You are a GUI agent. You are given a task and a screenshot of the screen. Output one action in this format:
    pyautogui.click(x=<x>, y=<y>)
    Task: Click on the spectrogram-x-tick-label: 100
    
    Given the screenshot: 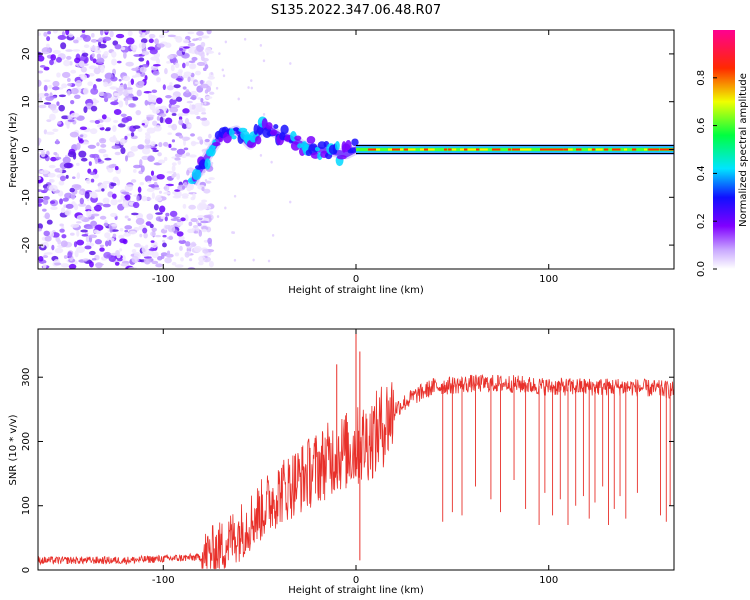 What is the action you would take?
    pyautogui.click(x=548, y=279)
    